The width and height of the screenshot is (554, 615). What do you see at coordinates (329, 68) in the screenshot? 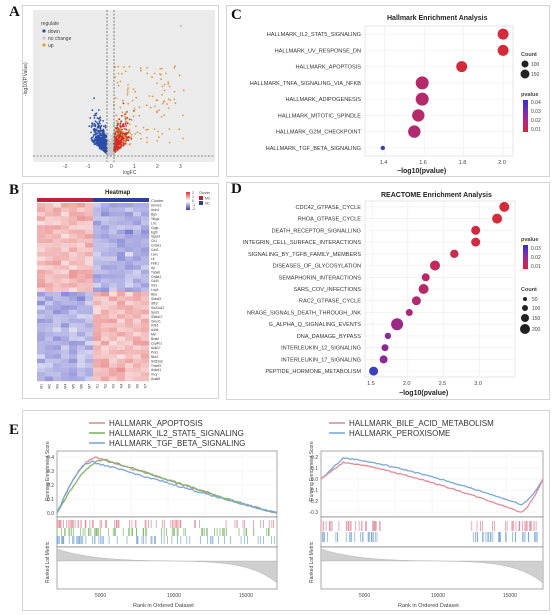
I see `hallmark-term-label: HALLMARK_APOPTOSIS` at bounding box center [329, 68].